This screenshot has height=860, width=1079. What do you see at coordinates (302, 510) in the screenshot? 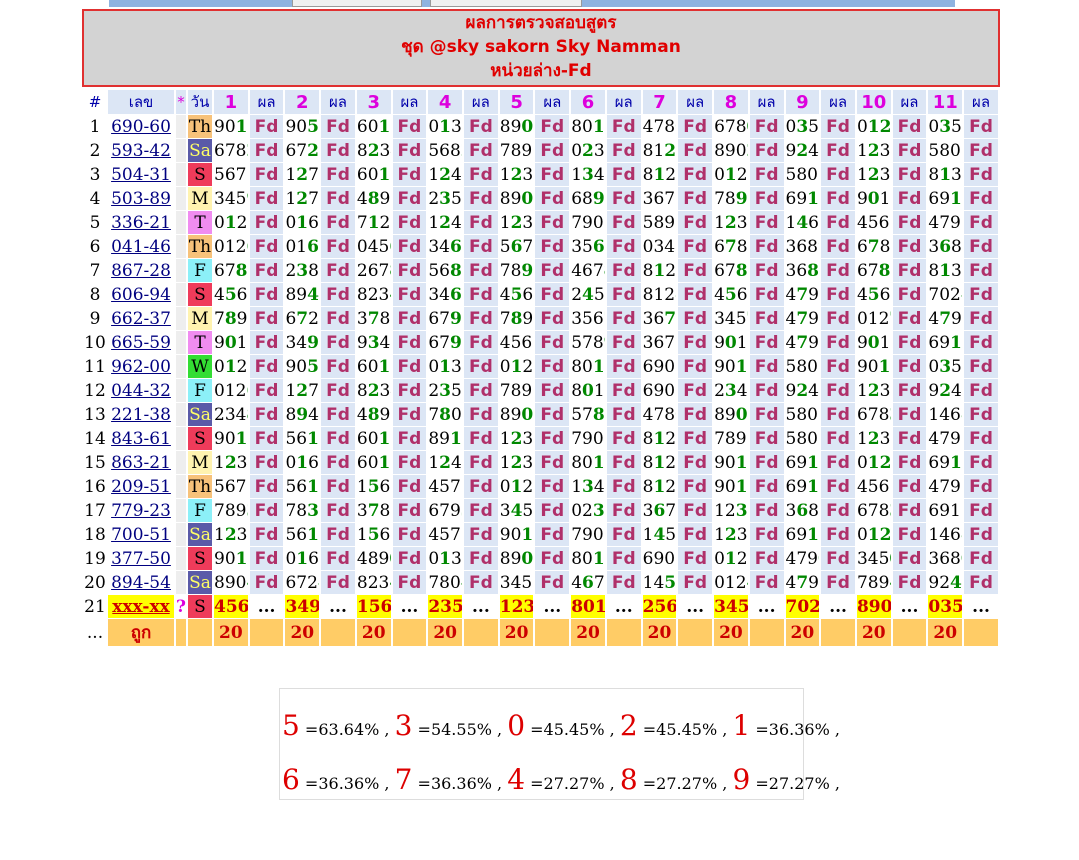
I see `formula-value: 7835` at bounding box center [302, 510].